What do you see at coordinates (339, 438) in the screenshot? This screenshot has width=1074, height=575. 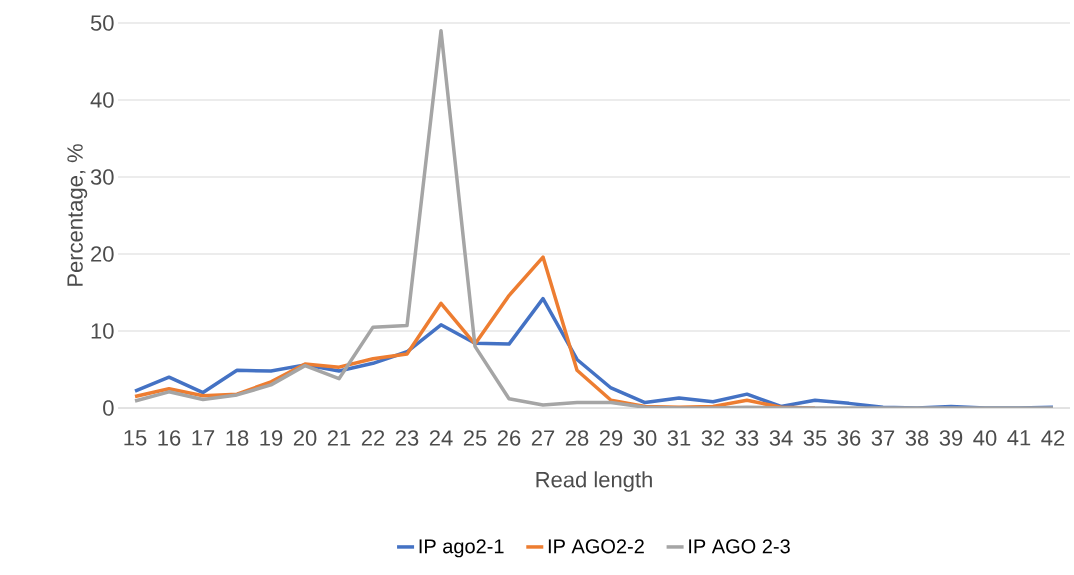 I see `x-tick-label: 21` at bounding box center [339, 438].